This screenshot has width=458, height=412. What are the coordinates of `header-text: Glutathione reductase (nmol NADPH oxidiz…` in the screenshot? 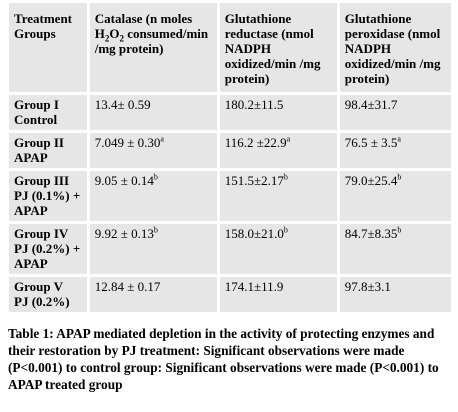 It's located at (272, 48).